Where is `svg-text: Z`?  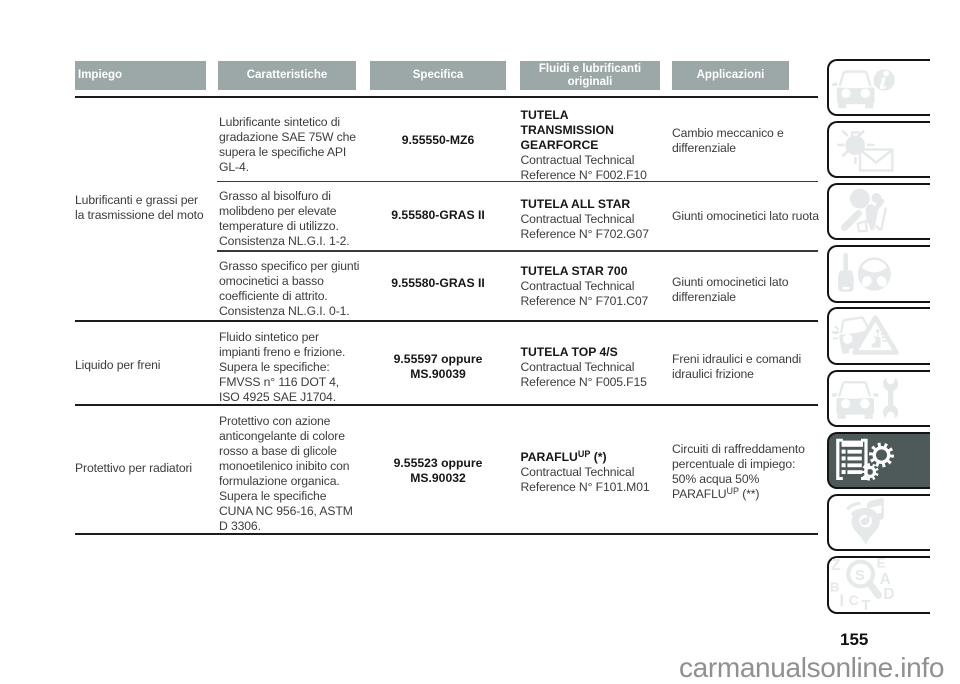 svg-text: Z is located at coordinates (836, 566).